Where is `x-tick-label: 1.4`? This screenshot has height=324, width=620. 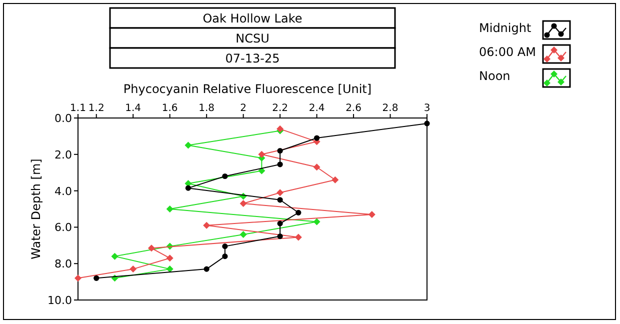 x-tick-label: 1.4 is located at coordinates (133, 108).